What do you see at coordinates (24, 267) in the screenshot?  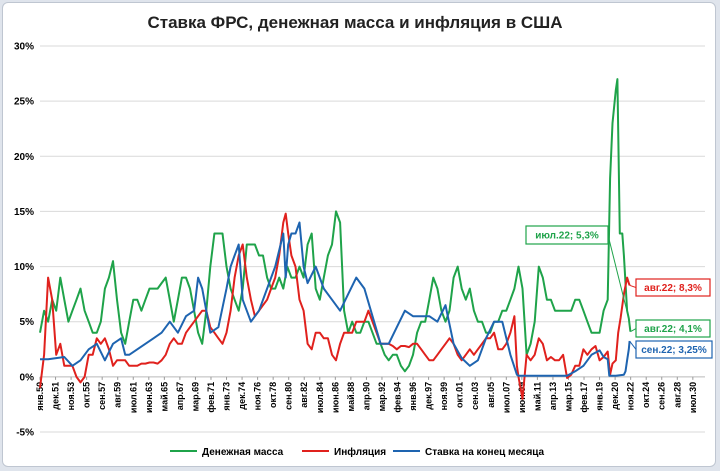 I see `y-tick-label: 10%` at bounding box center [24, 267].